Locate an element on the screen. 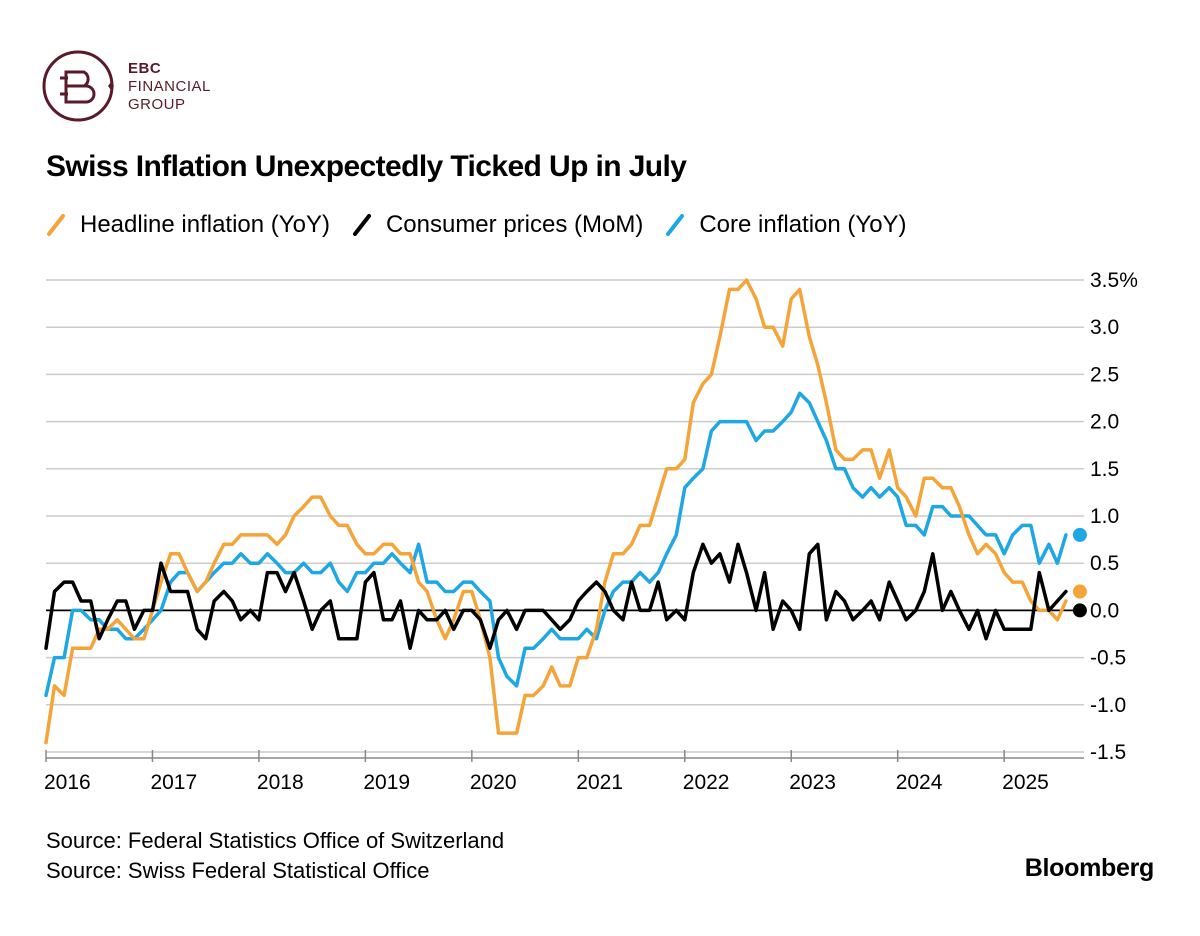 This screenshot has height=936, width=1200. y-tick-label: 1.5 is located at coordinates (1104, 469).